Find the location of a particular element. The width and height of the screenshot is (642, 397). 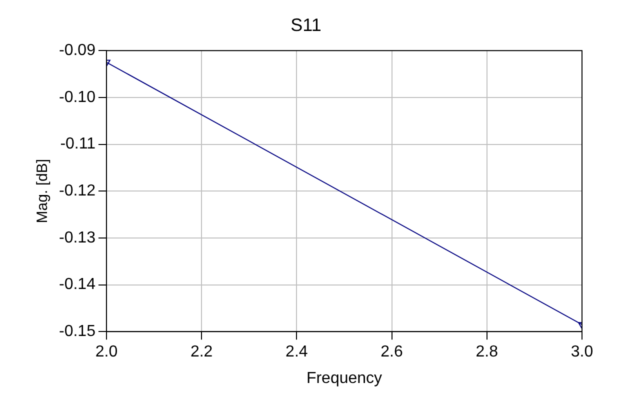

x-tick-label: 2.8 is located at coordinates (487, 352).